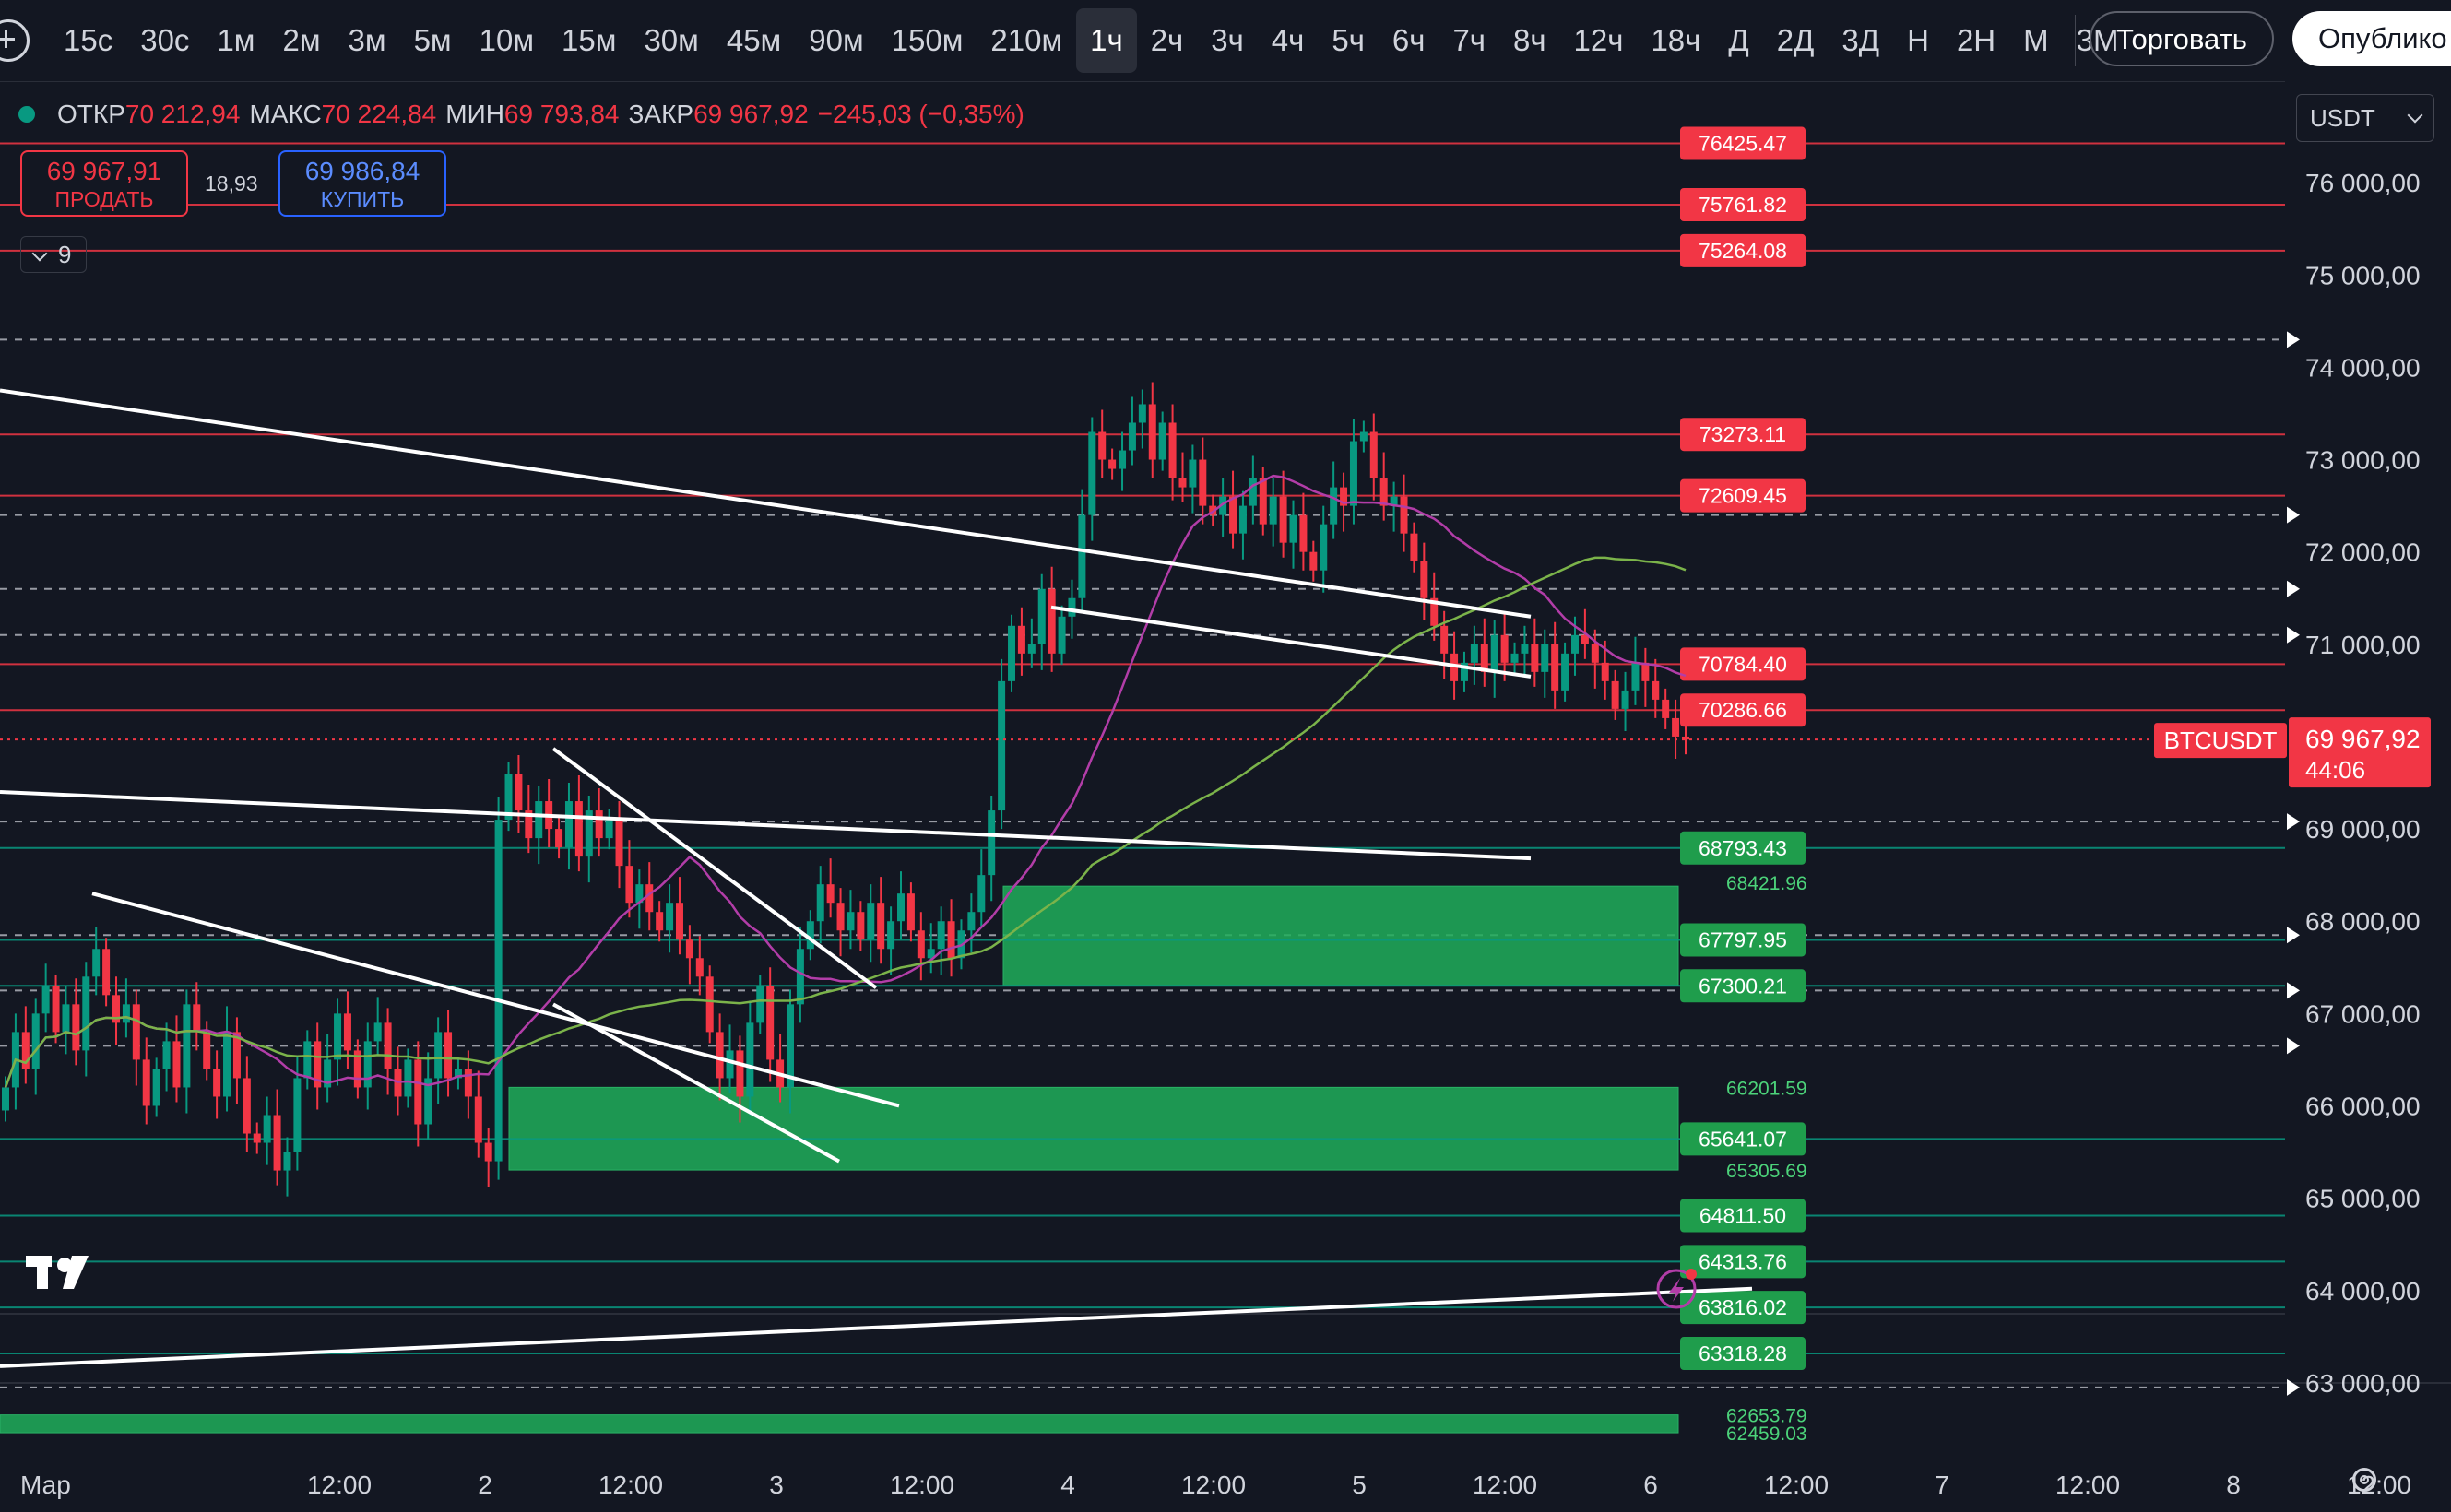 The image size is (2451, 1512). What do you see at coordinates (104, 171) in the screenshot?
I see `sell-price: 69 967,91` at bounding box center [104, 171].